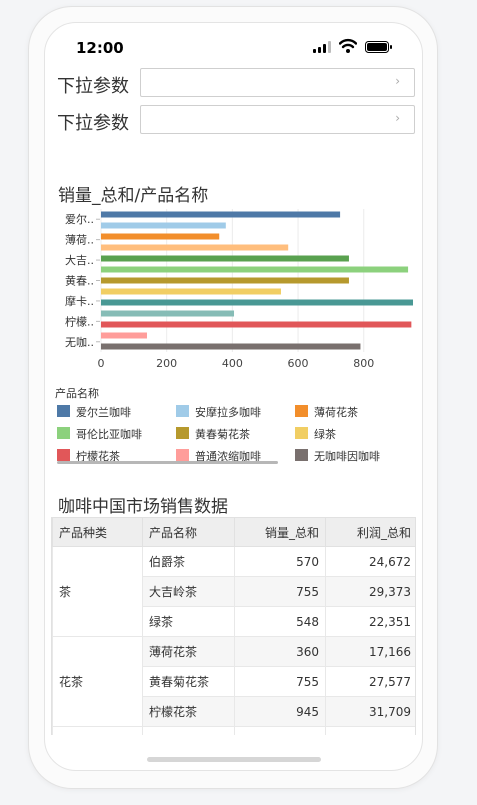  What do you see at coordinates (188, 621) in the screenshot?
I see `cell-product: 绿茶` at bounding box center [188, 621].